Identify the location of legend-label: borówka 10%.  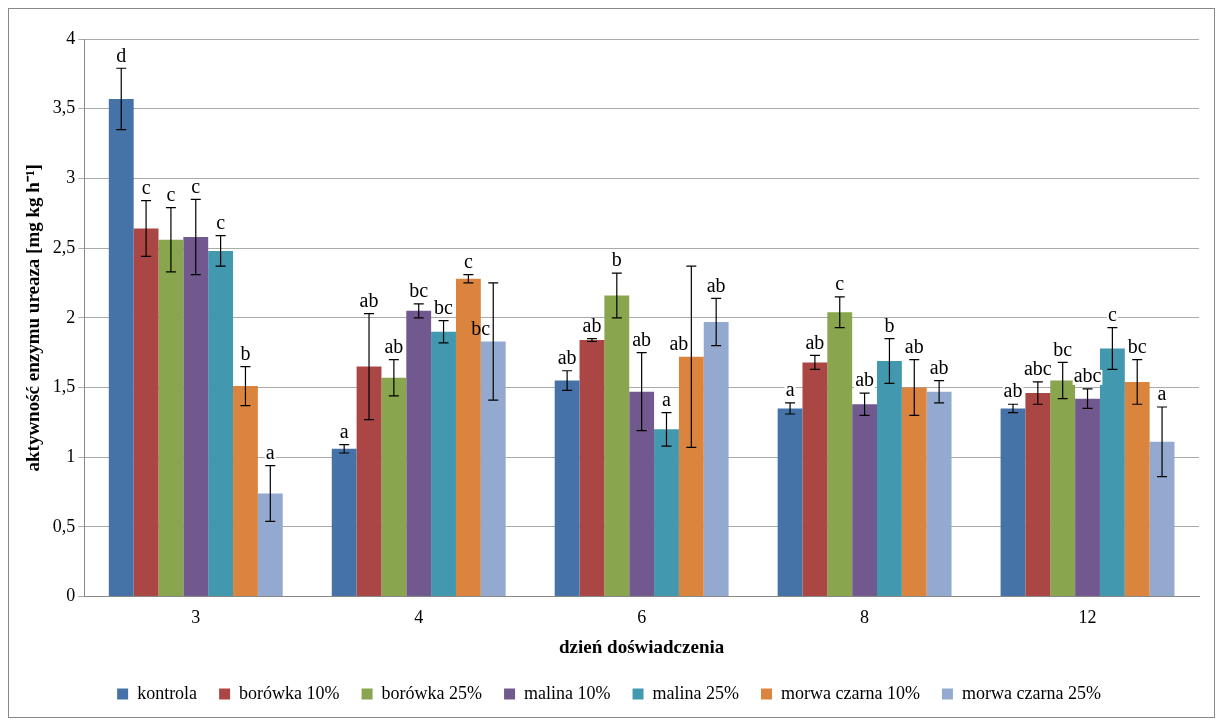
(289, 692).